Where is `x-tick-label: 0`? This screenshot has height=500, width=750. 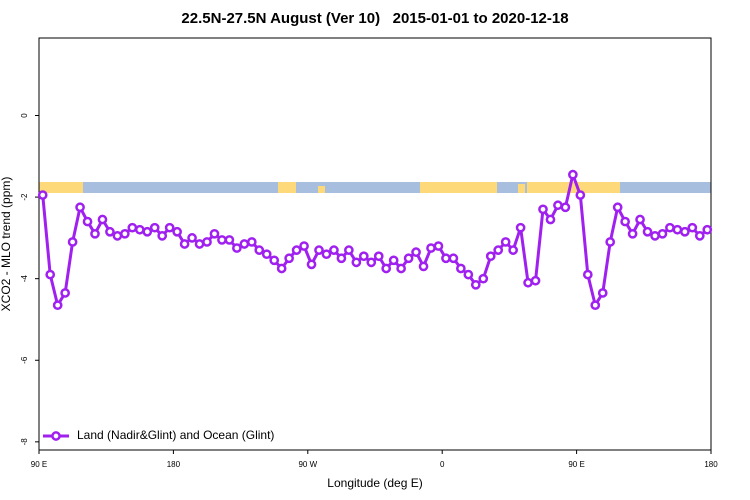
x-tick-label: 0 is located at coordinates (442, 464).